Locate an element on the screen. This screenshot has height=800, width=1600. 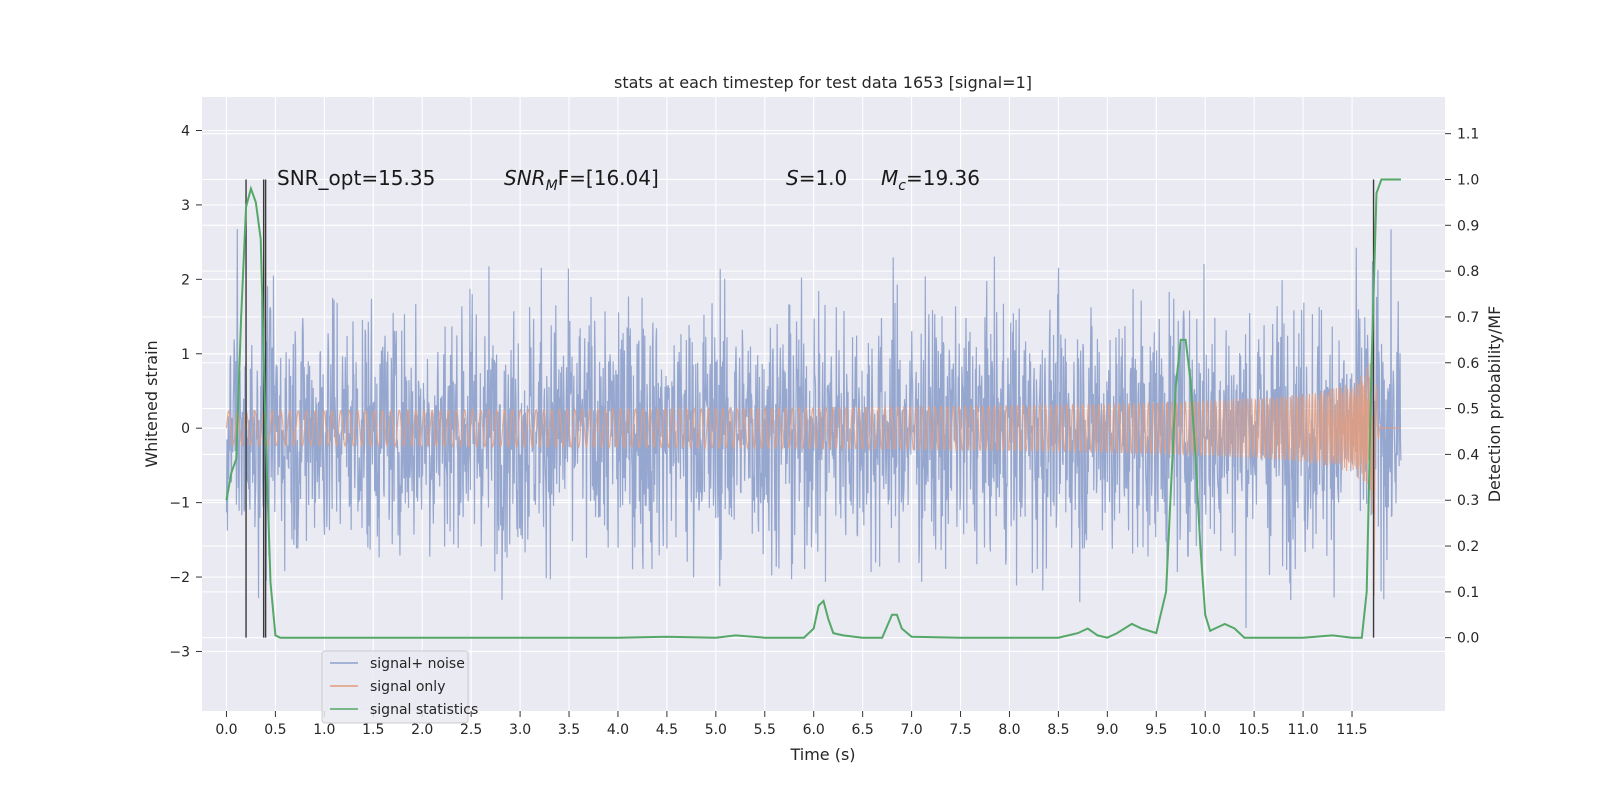
y-tick-label: 1 is located at coordinates (185, 355).